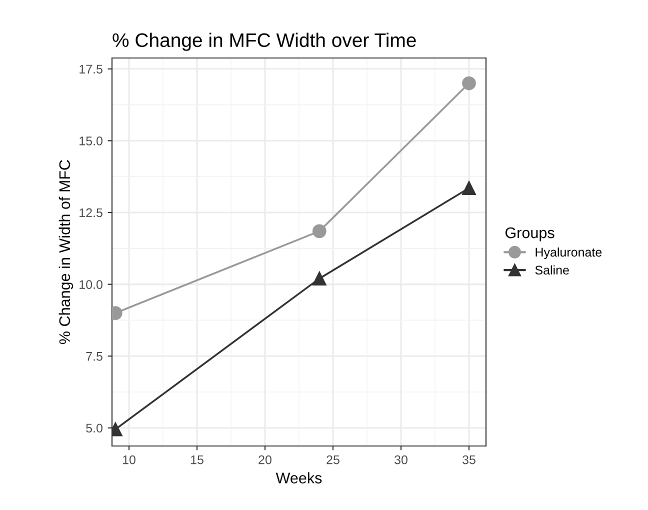  I want to click on legend-label: Saline, so click(552, 270).